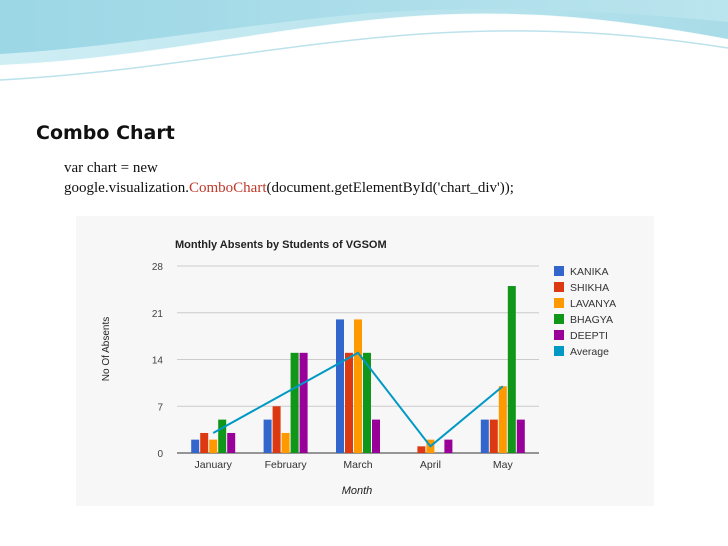 Image resolution: width=728 pixels, height=546 pixels. I want to click on bar-kanika-february, so click(267, 436).